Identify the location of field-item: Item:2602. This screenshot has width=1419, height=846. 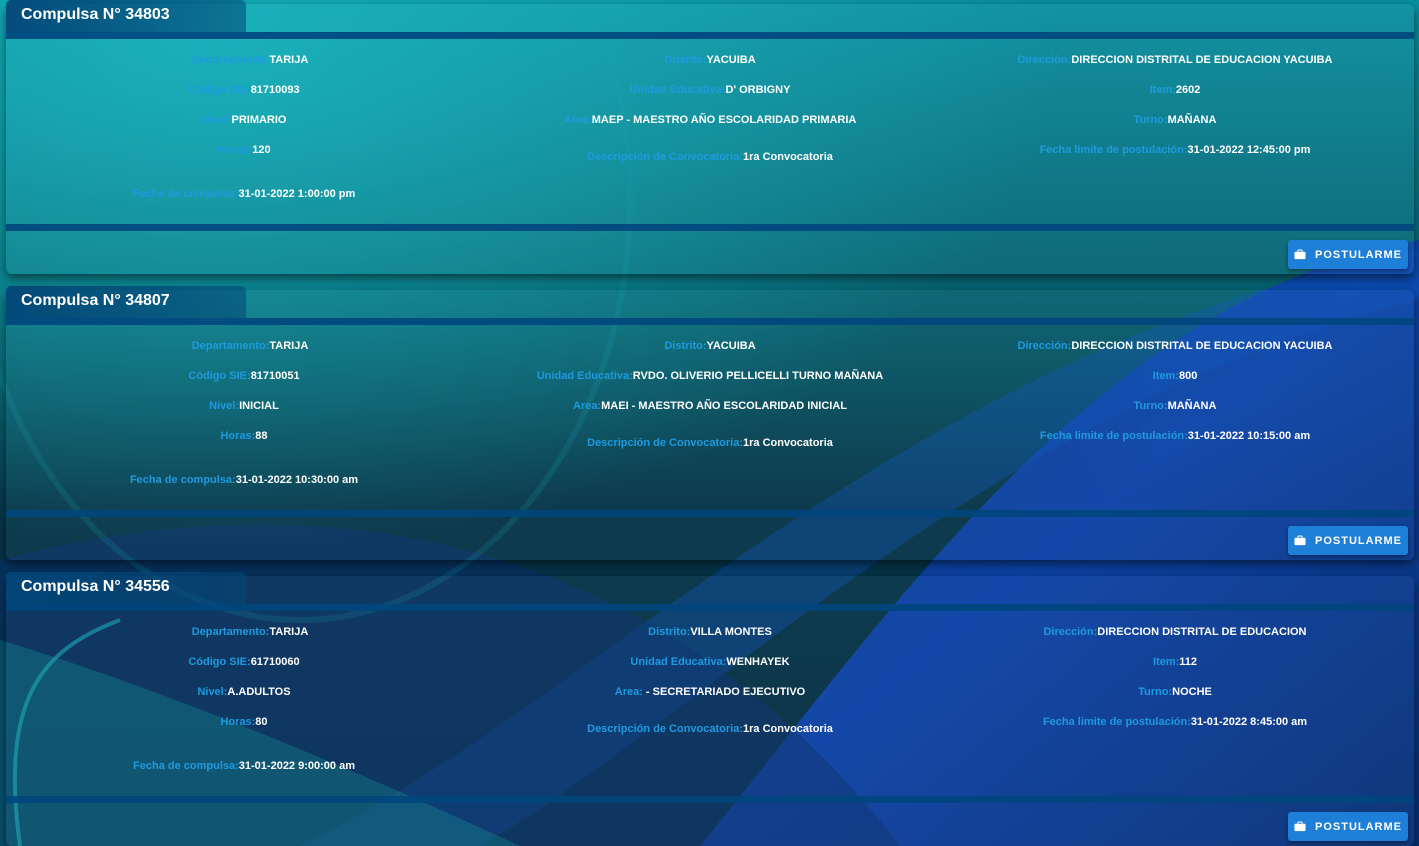
(1175, 90).